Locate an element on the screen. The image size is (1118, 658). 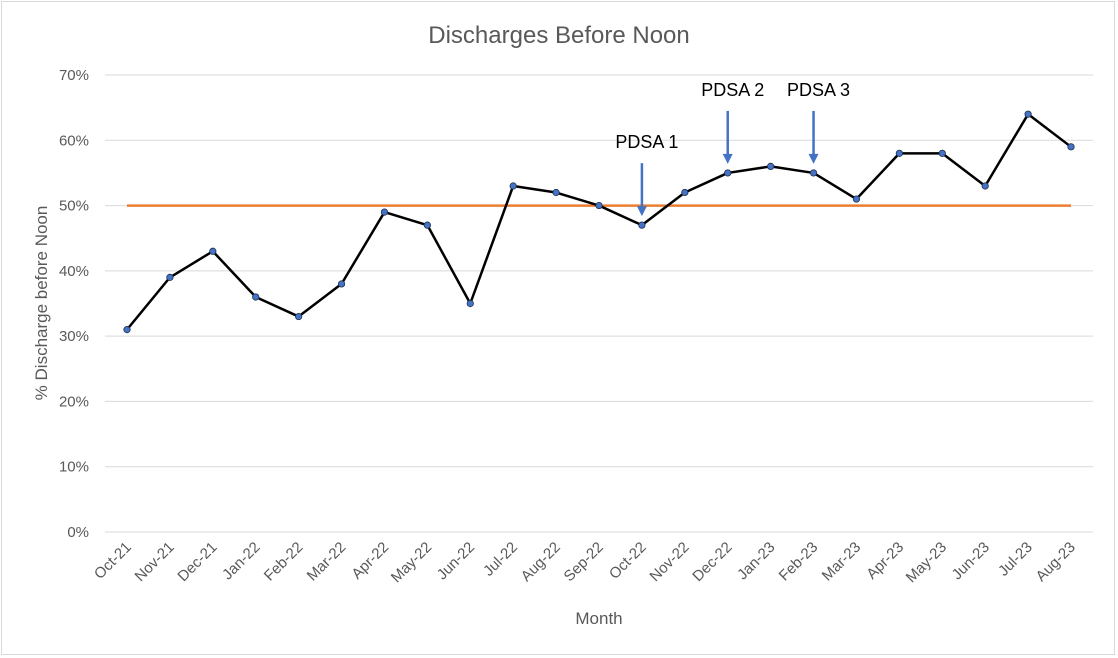
chart-title: Discharges Before Noon is located at coordinates (558, 35).